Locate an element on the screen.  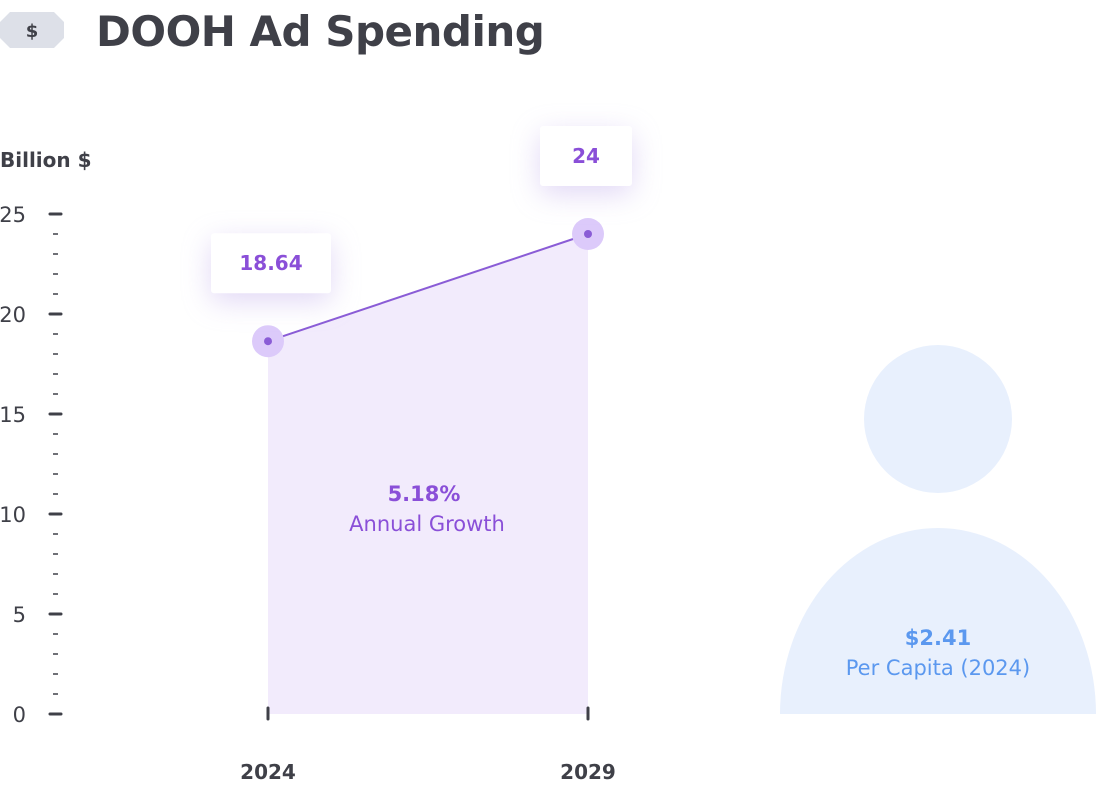
y-tick-label: 25 is located at coordinates (13, 215).